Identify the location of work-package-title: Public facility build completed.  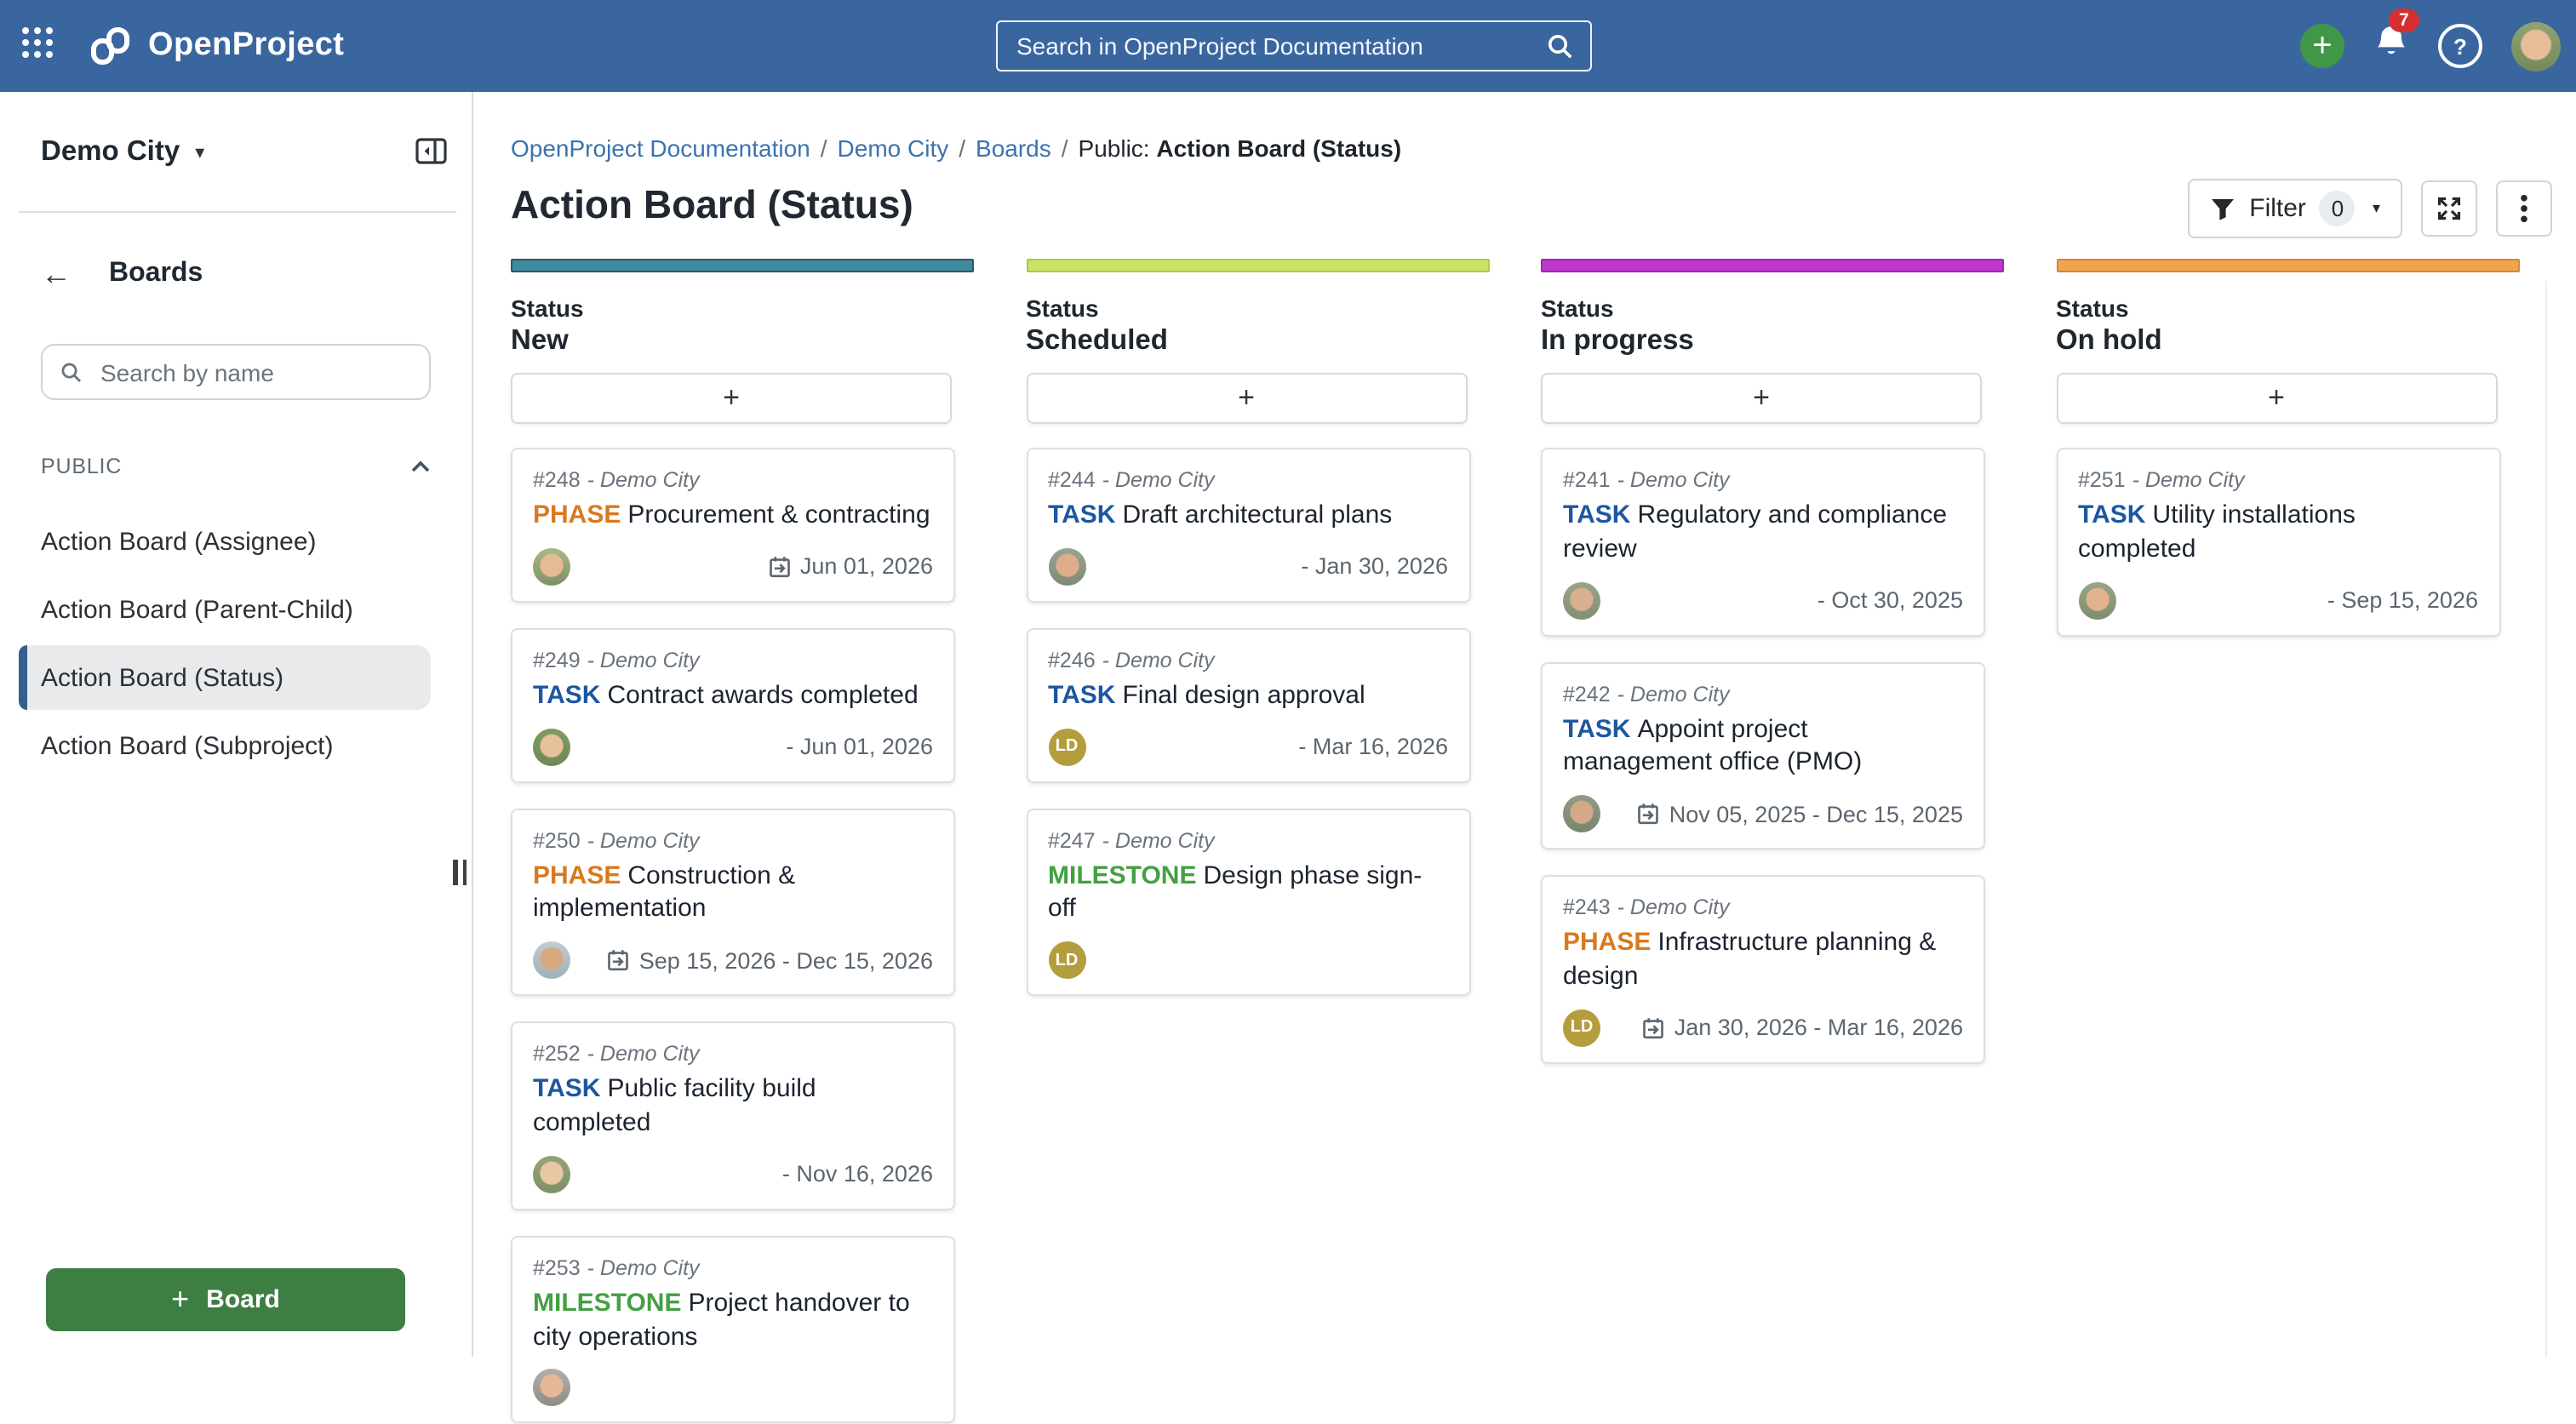
(674, 1105).